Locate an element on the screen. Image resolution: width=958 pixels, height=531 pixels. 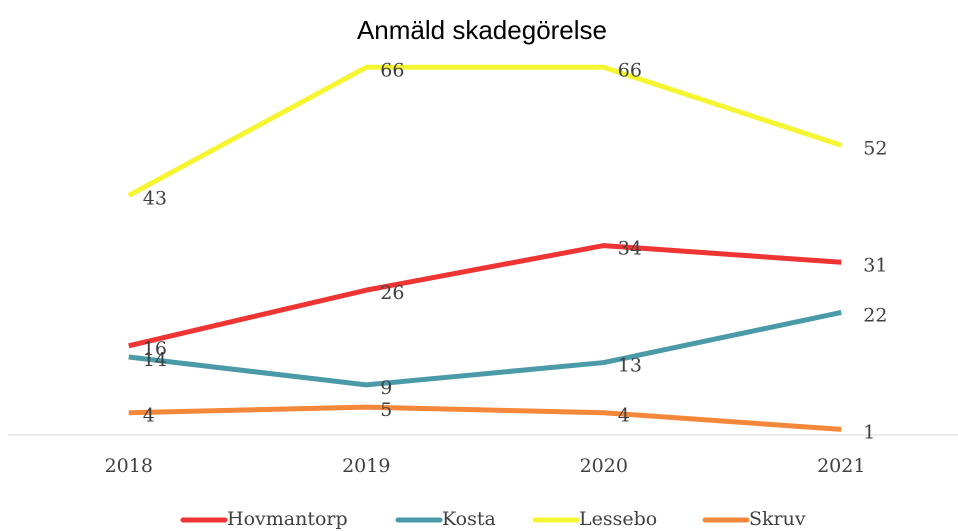
x-tick-label: 2020 is located at coordinates (604, 466).